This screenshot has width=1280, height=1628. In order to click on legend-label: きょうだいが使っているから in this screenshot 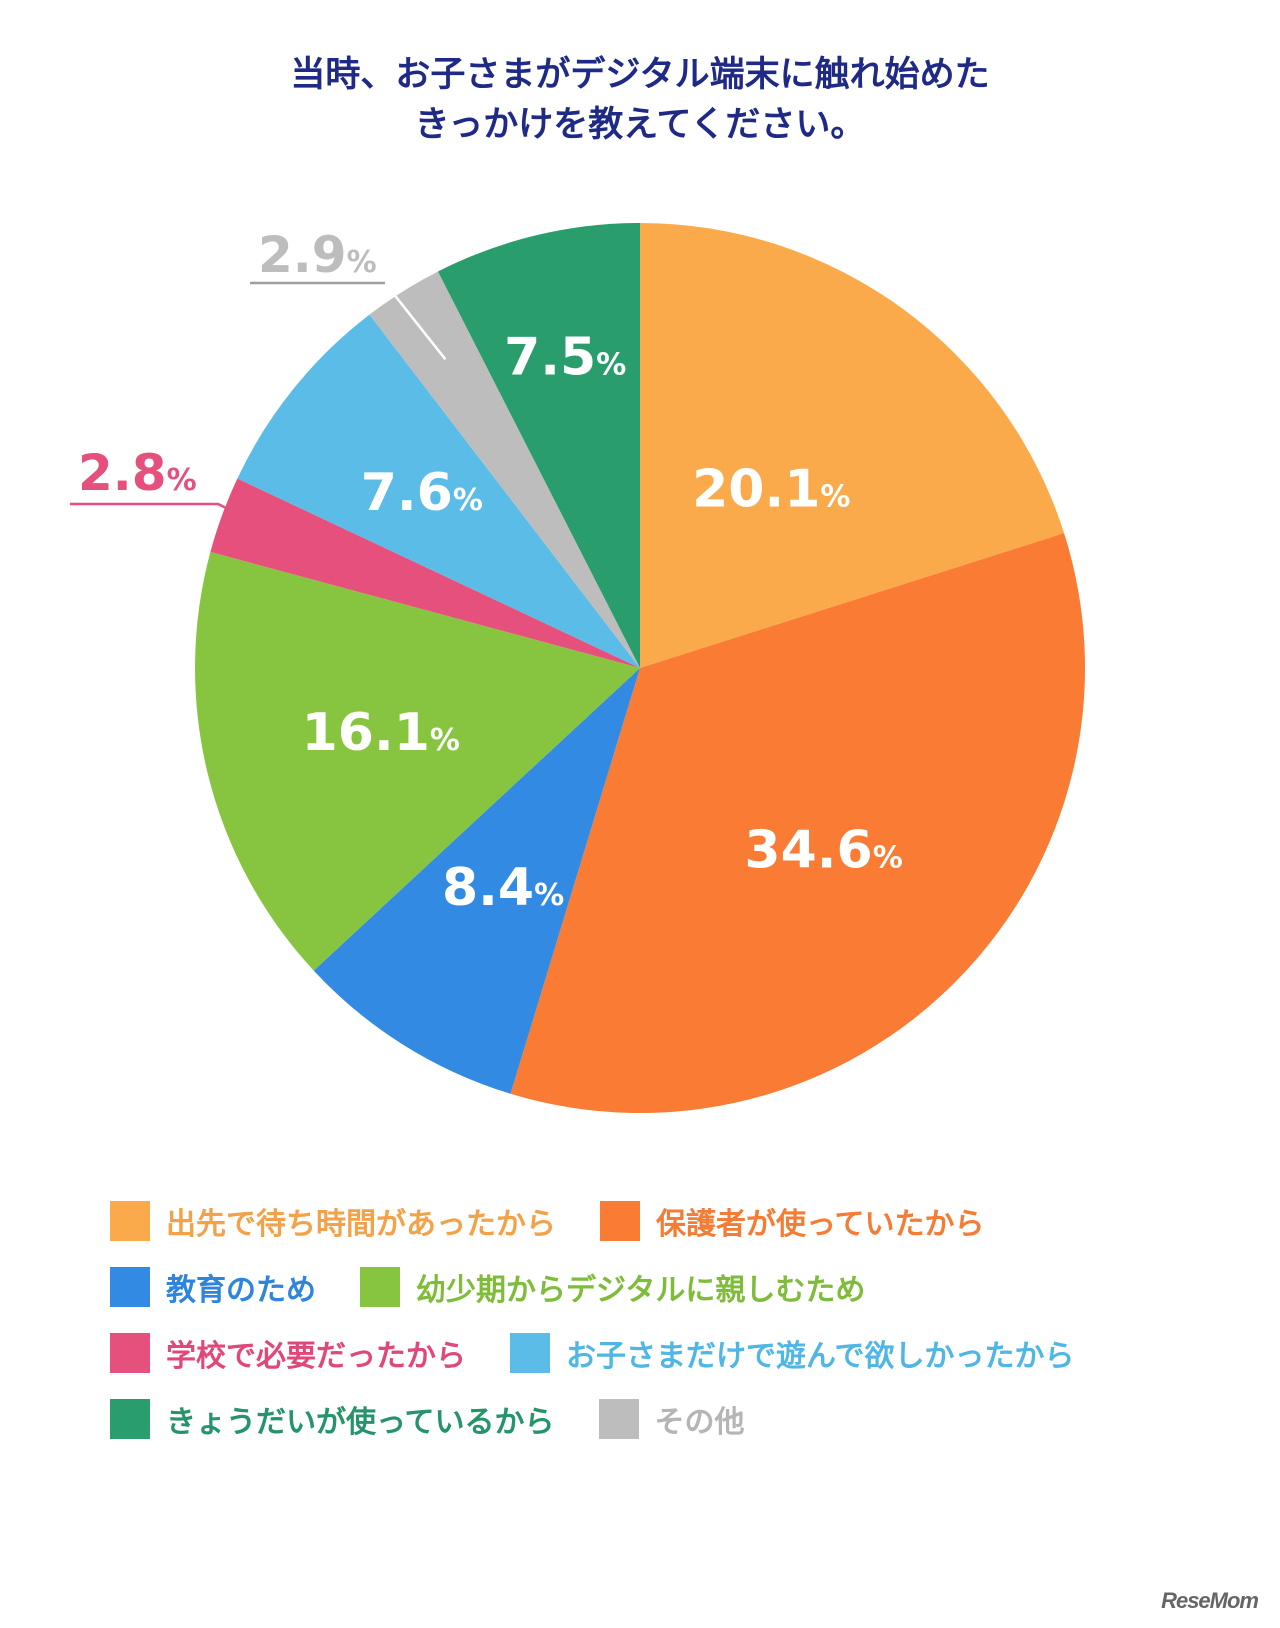, I will do `click(360, 1422)`.